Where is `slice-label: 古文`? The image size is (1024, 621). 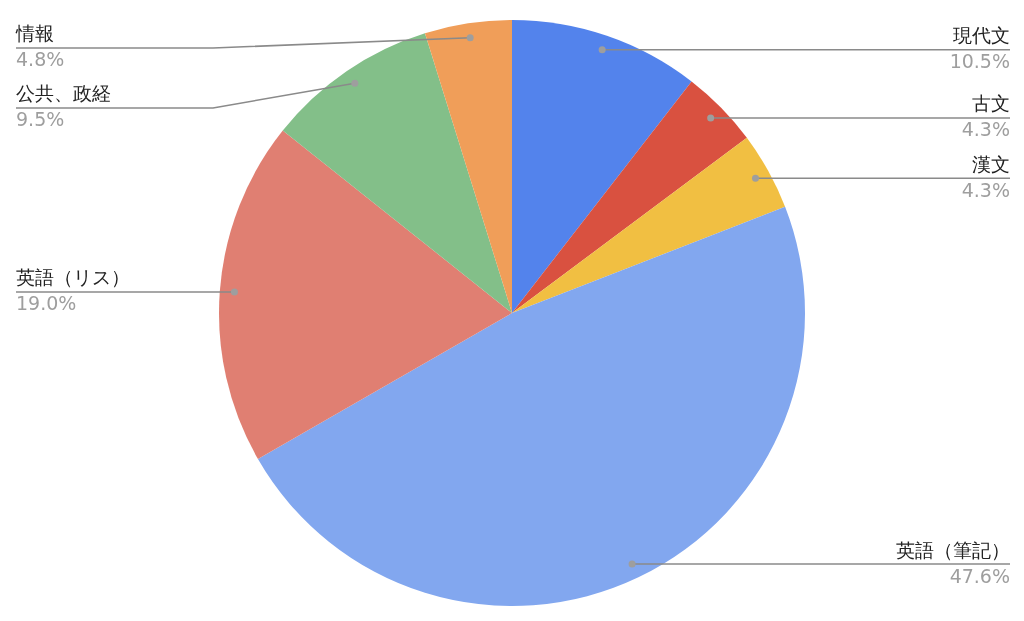 slice-label: 古文 is located at coordinates (991, 103).